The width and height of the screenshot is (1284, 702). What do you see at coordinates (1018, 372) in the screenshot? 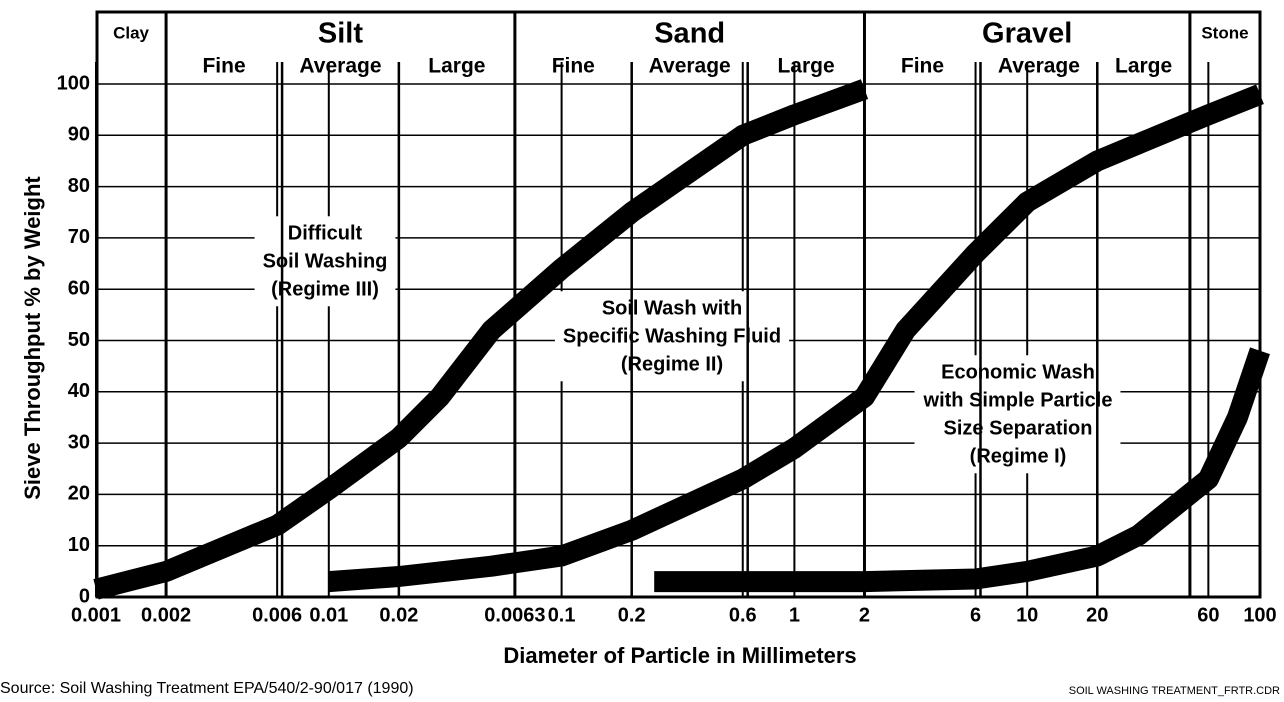
I see `annotation-text: Economic Wash` at bounding box center [1018, 372].